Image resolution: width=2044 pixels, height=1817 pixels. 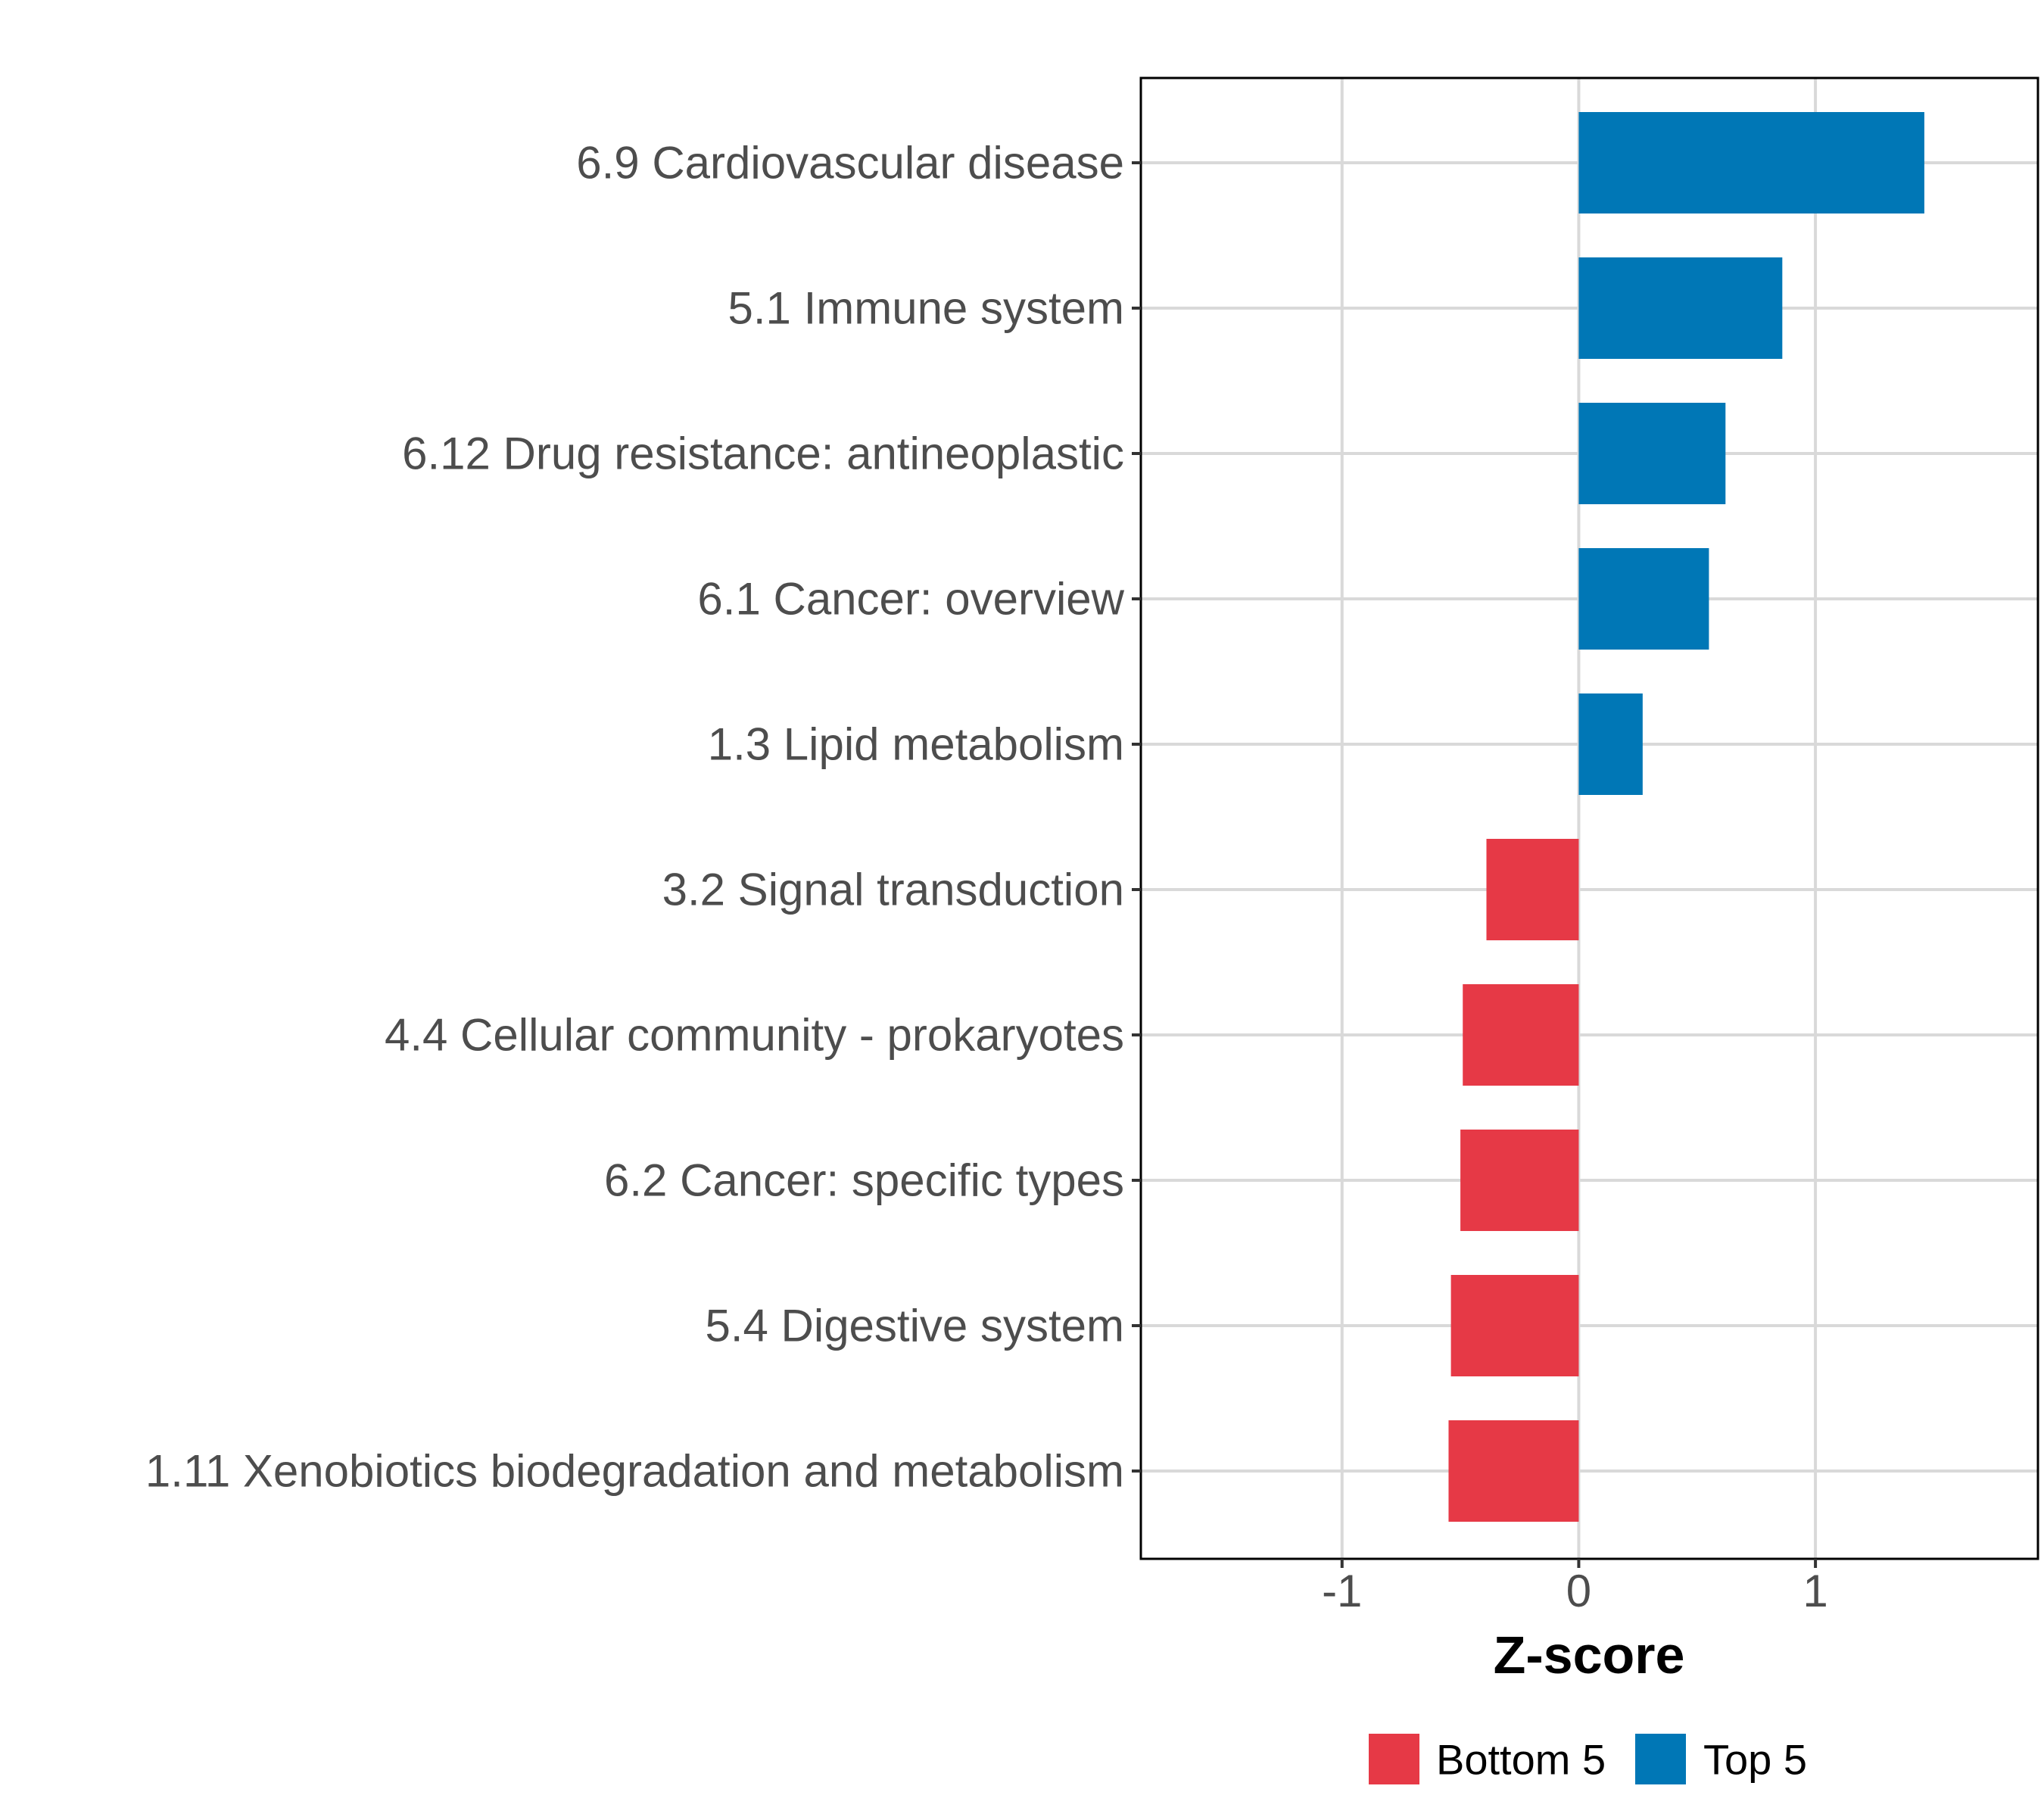 What do you see at coordinates (893, 890) in the screenshot?
I see `category-label: 3.2 Signal transduction` at bounding box center [893, 890].